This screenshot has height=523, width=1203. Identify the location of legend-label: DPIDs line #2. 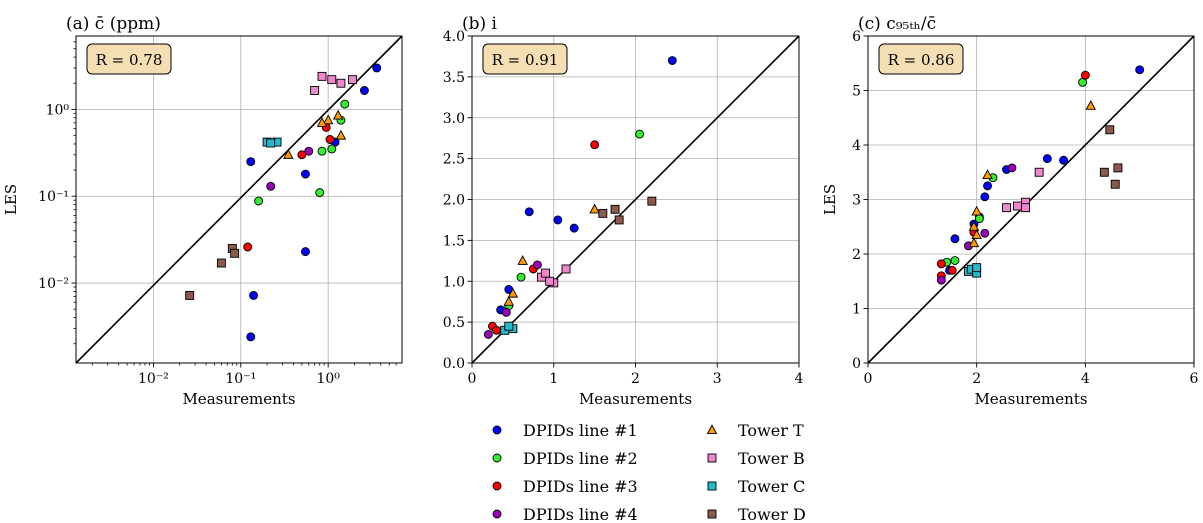
(580, 458).